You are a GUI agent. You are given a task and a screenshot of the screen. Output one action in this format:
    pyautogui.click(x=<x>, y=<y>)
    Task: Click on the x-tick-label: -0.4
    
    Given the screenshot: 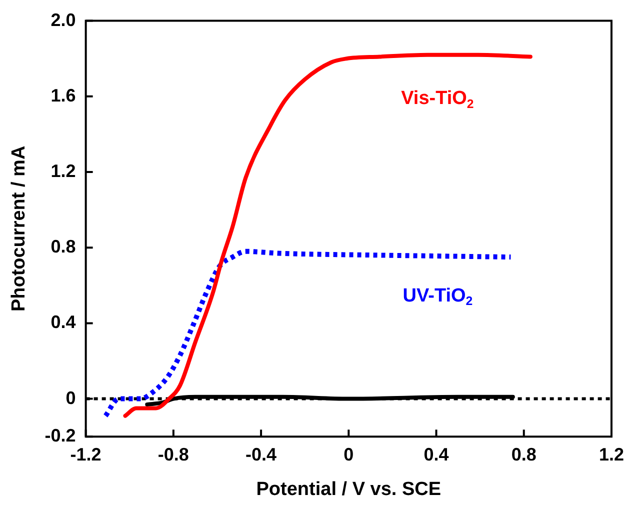 What is the action you would take?
    pyautogui.click(x=261, y=454)
    